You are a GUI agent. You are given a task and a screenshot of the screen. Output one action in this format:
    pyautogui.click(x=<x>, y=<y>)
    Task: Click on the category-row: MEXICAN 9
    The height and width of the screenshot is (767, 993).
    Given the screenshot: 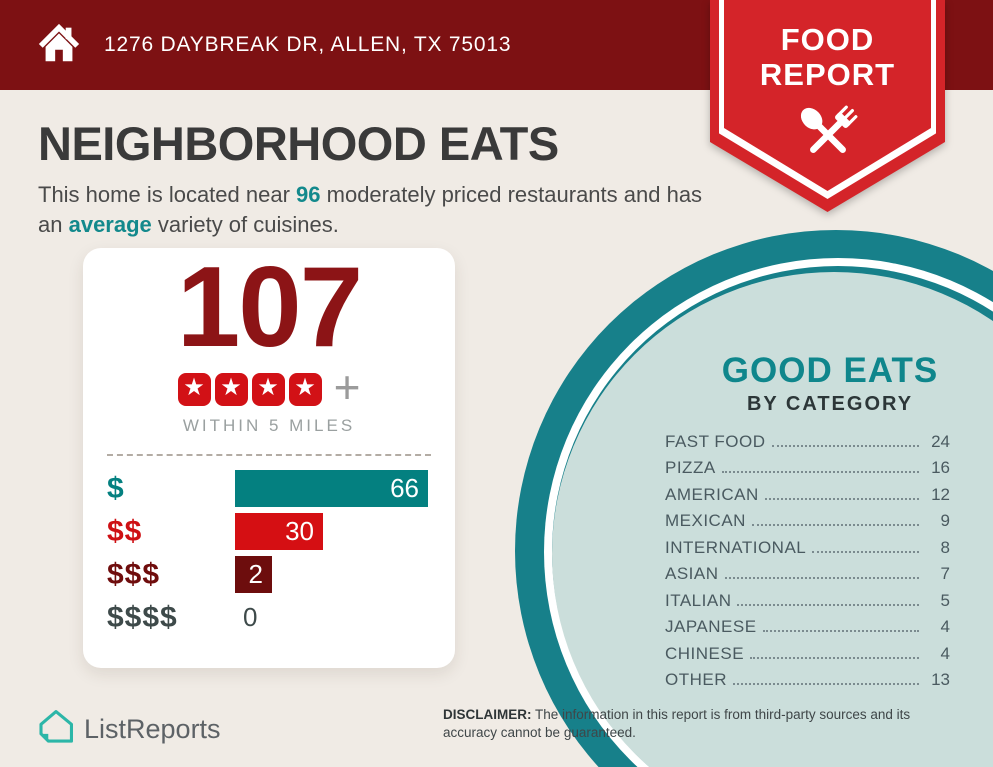 What is the action you would take?
    pyautogui.click(x=807, y=520)
    